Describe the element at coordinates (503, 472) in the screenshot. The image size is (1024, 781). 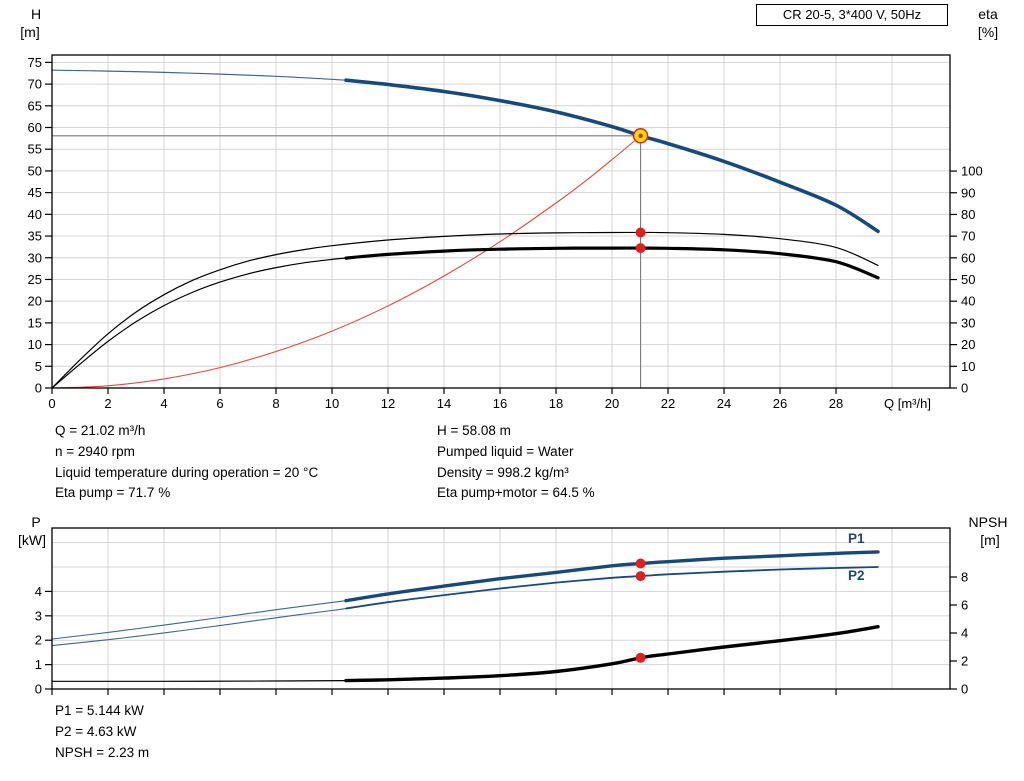
I see `annotation-density: Density = 998.2 kg/m³` at that location.